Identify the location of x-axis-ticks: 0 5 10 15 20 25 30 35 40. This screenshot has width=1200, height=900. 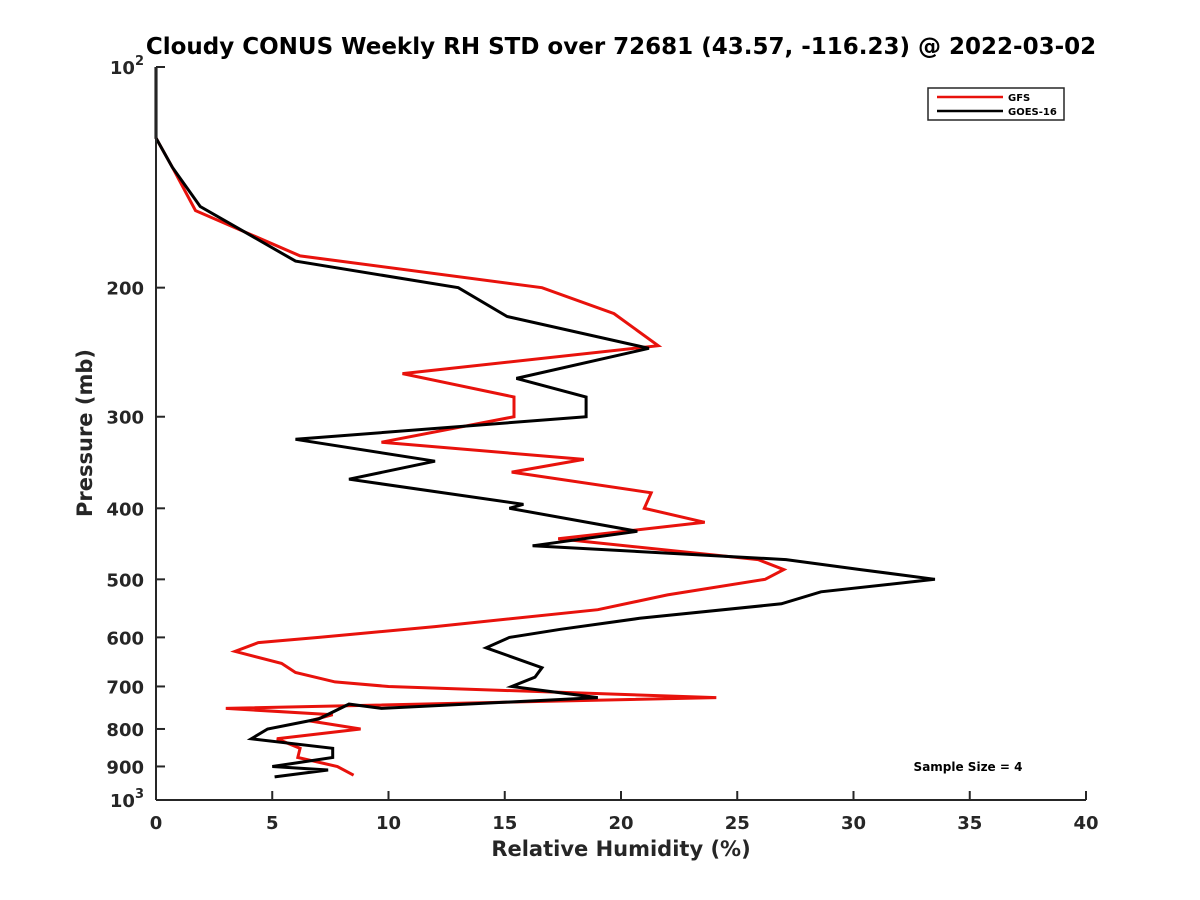
(624, 812).